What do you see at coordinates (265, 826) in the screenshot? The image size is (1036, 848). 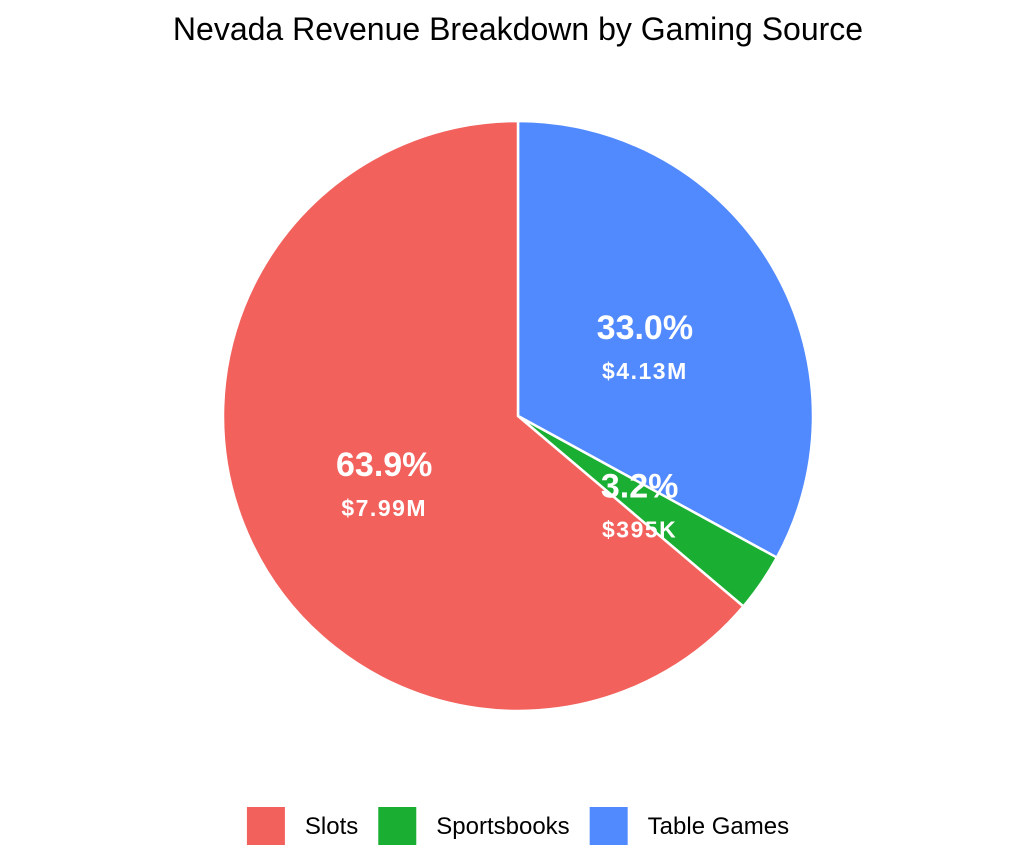 I see `legend-swatch-slots` at bounding box center [265, 826].